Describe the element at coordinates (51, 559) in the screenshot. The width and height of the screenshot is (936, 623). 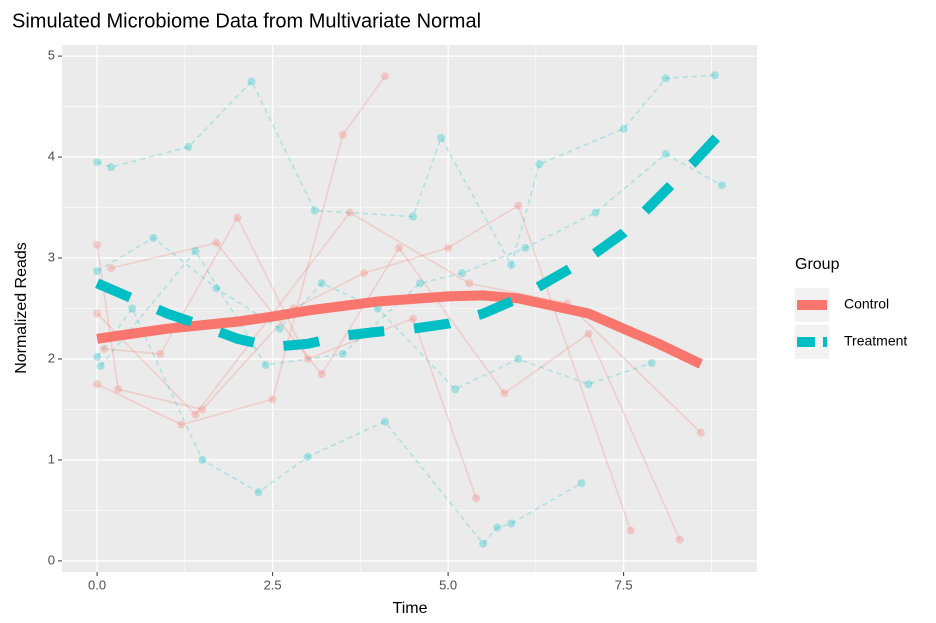
I see `y-tick-label: 0` at that location.